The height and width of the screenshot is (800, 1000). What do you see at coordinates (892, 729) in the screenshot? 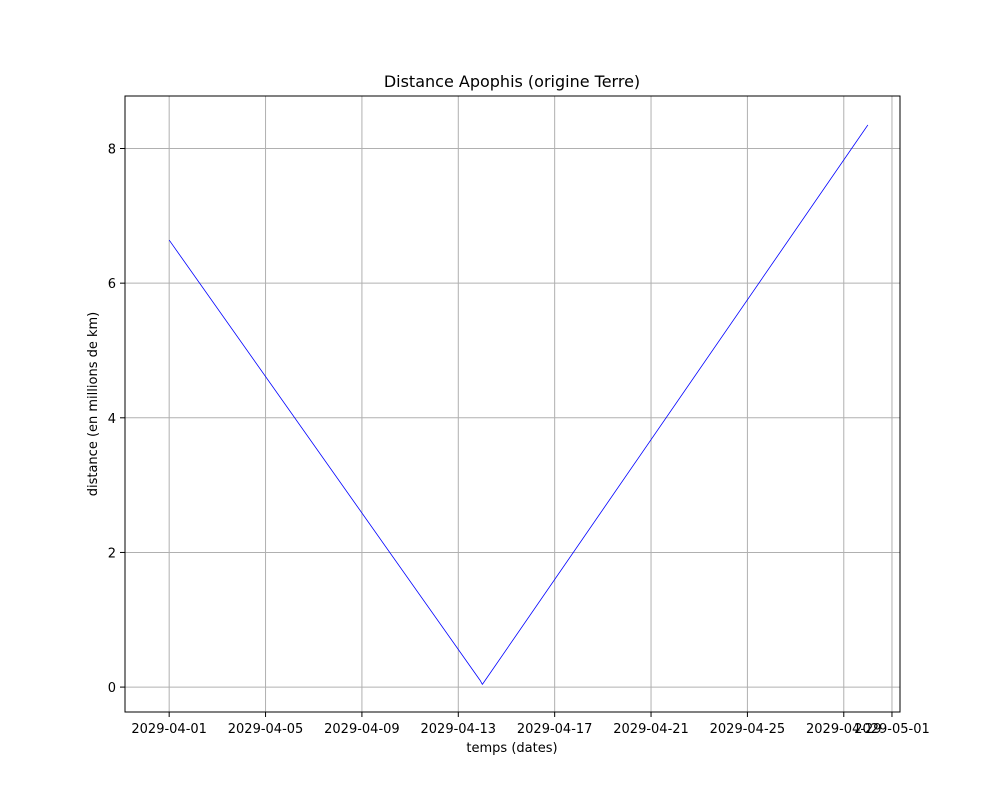
I see `x-tick-label: 2029-05-01` at bounding box center [892, 729].